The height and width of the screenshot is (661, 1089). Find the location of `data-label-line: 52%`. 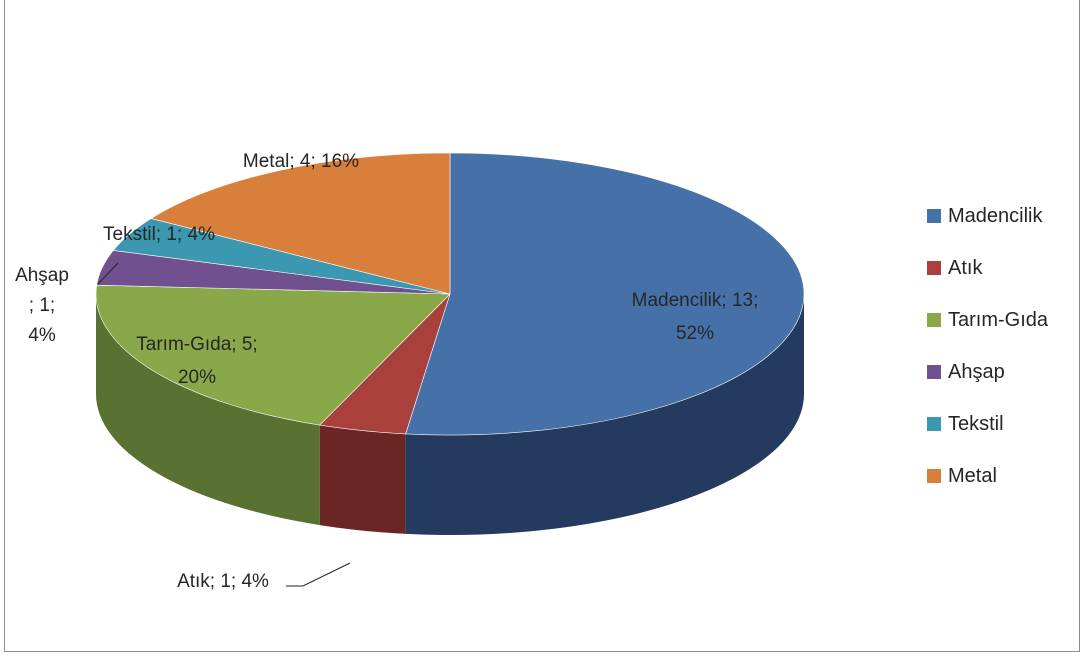

data-label-line: 52% is located at coordinates (695, 333).